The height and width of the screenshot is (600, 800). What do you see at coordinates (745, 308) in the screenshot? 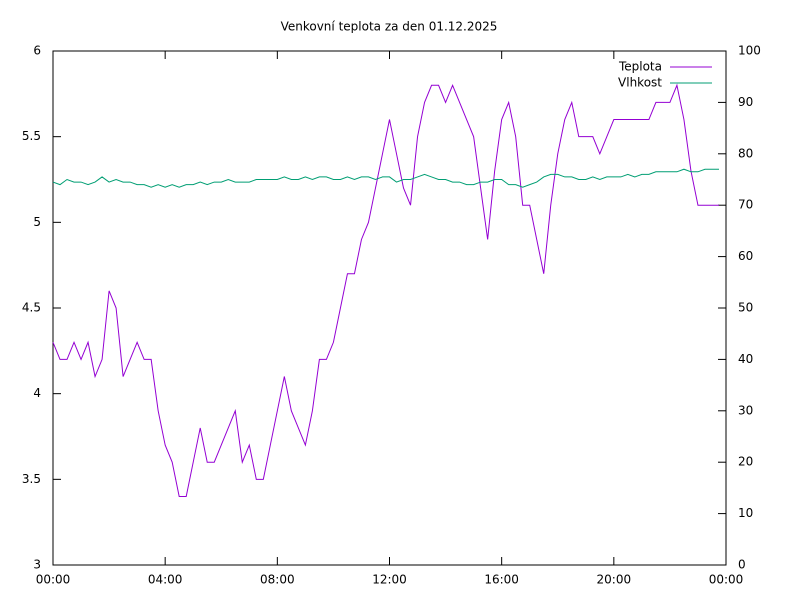
I see `y2-tick-label: 50` at bounding box center [745, 308].